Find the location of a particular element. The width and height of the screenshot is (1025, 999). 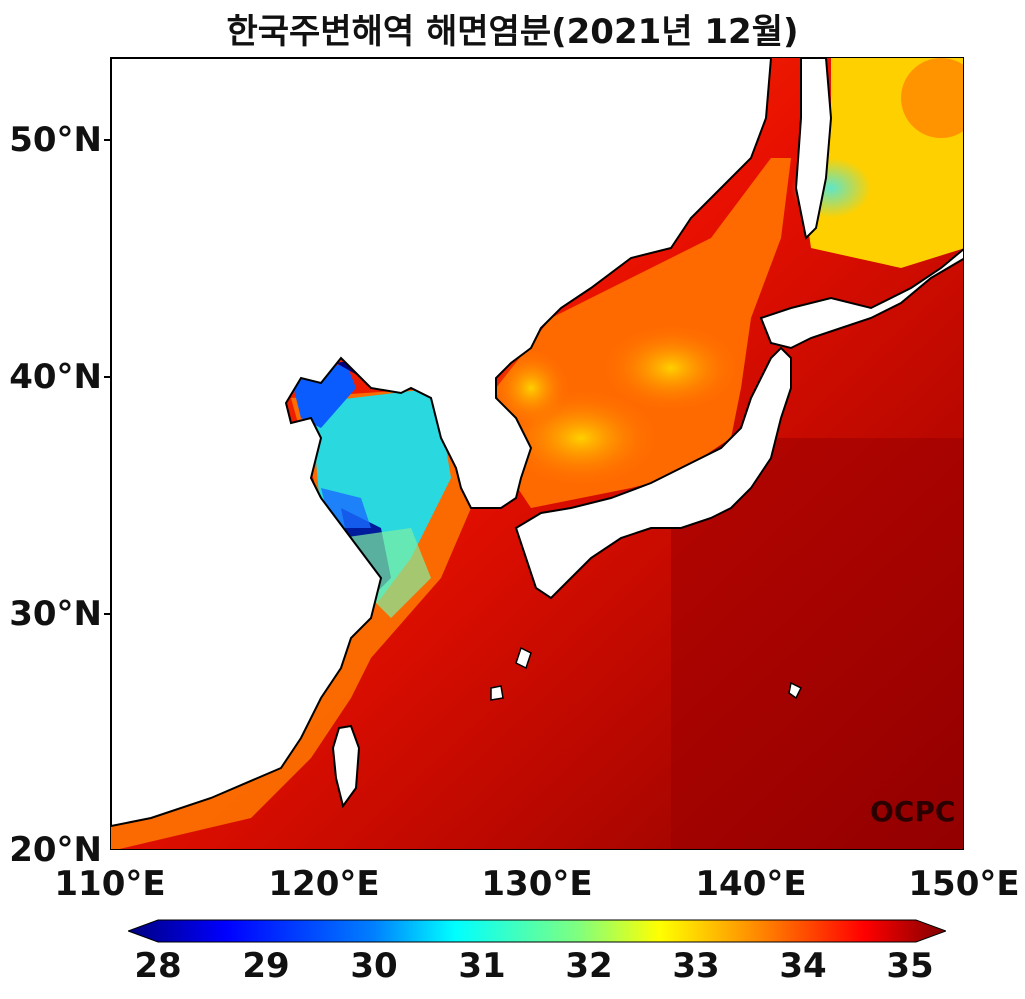

lon-tick-140: 140°E is located at coordinates (751, 884).